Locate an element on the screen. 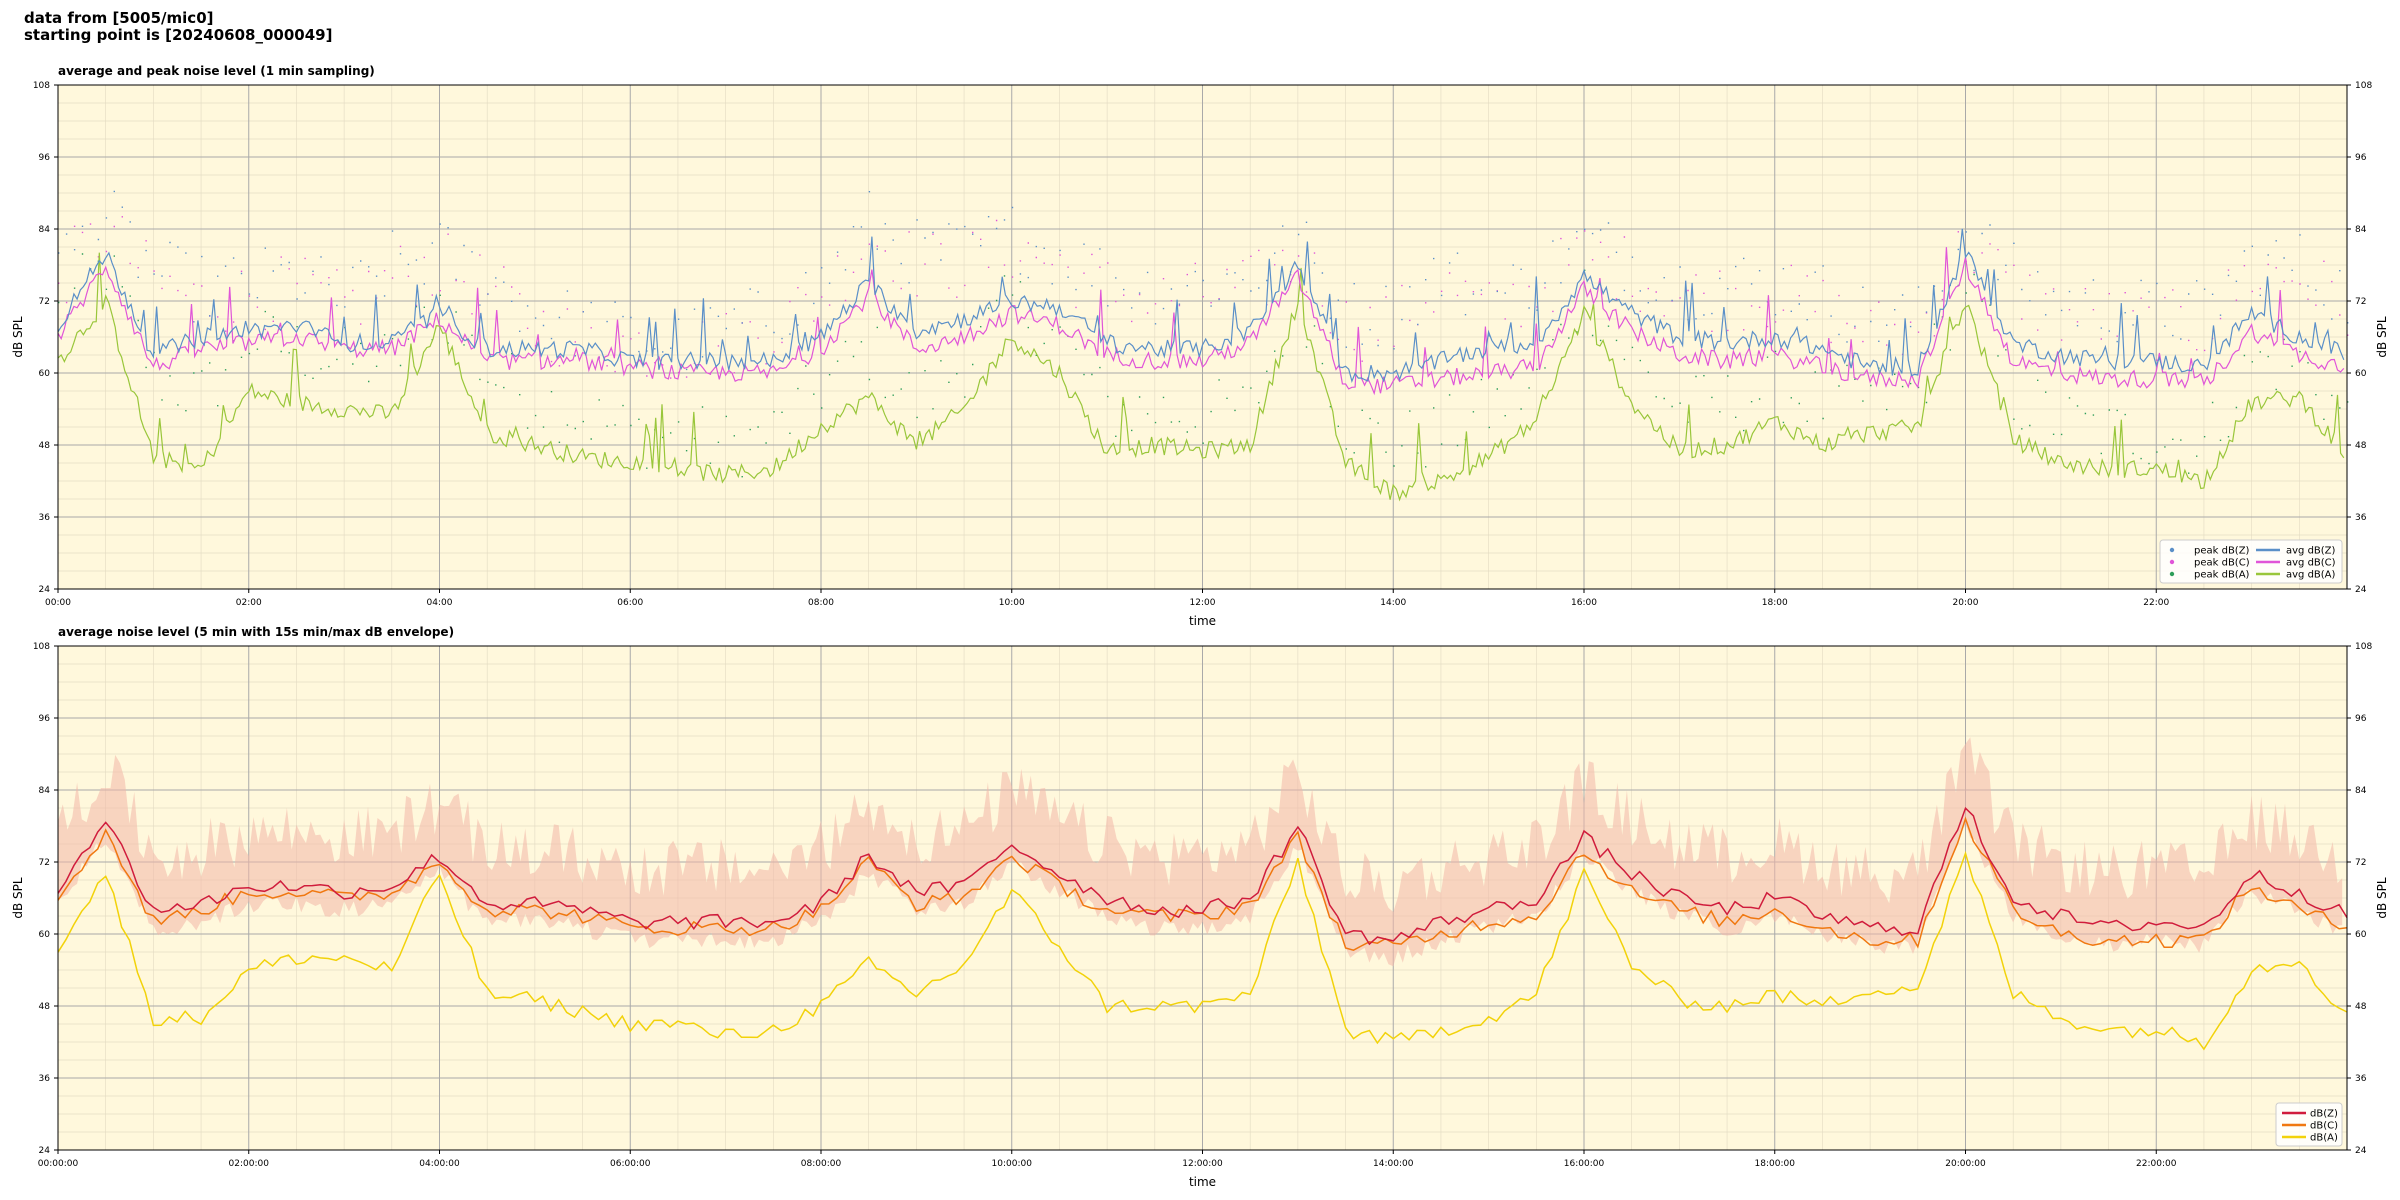 This screenshot has width=2400, height=1200. legend-label: peak dB(C) is located at coordinates (2222, 563).